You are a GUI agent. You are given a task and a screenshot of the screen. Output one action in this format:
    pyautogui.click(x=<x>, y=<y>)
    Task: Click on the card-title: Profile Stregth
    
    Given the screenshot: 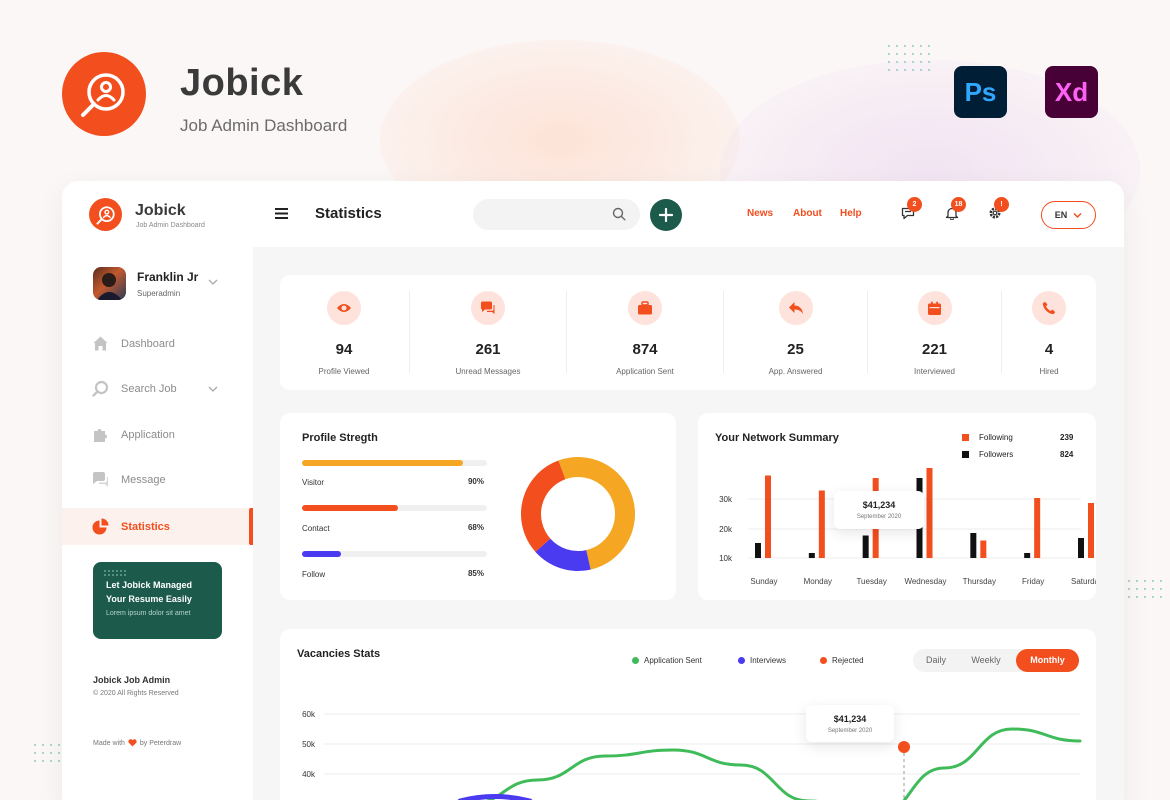 What is the action you would take?
    pyautogui.click(x=340, y=438)
    